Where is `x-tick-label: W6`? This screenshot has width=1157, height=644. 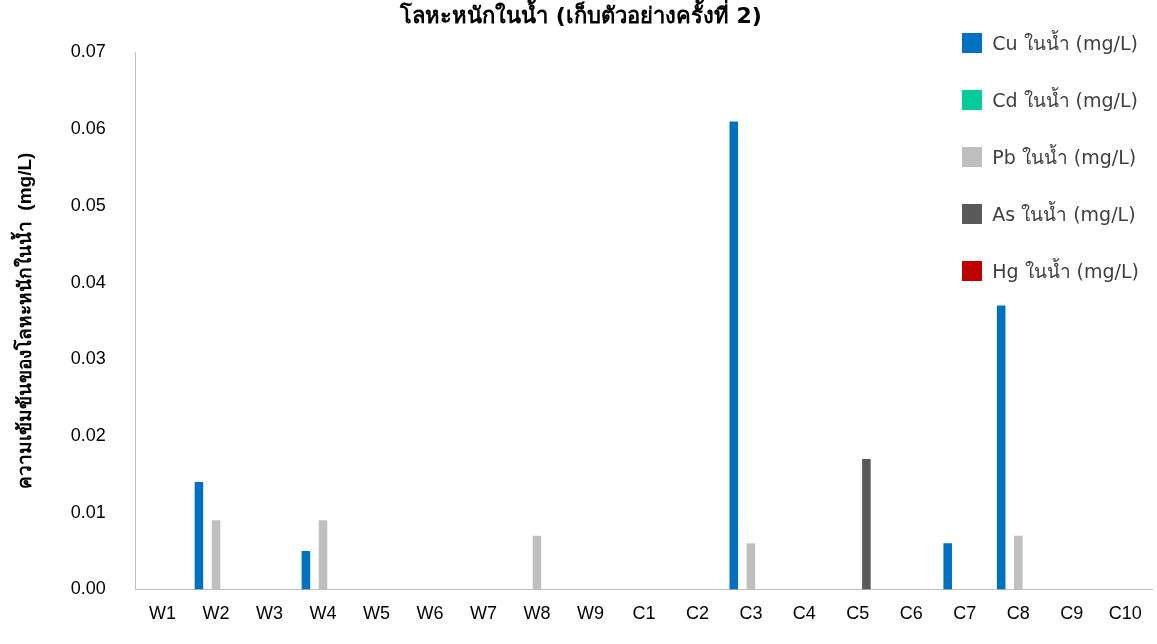 x-tick-label: W6 is located at coordinates (430, 613).